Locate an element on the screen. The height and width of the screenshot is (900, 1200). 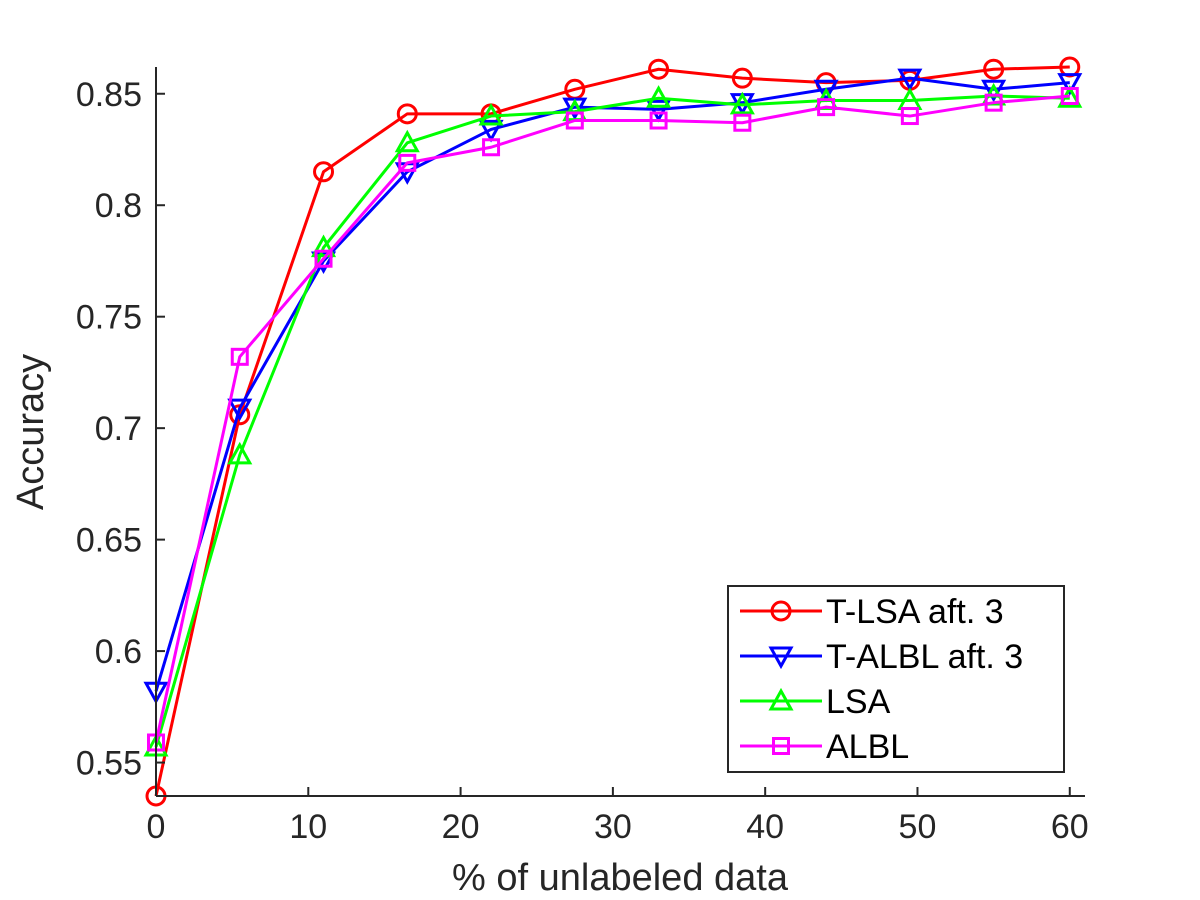
legend-label: LSA is located at coordinates (858, 702).